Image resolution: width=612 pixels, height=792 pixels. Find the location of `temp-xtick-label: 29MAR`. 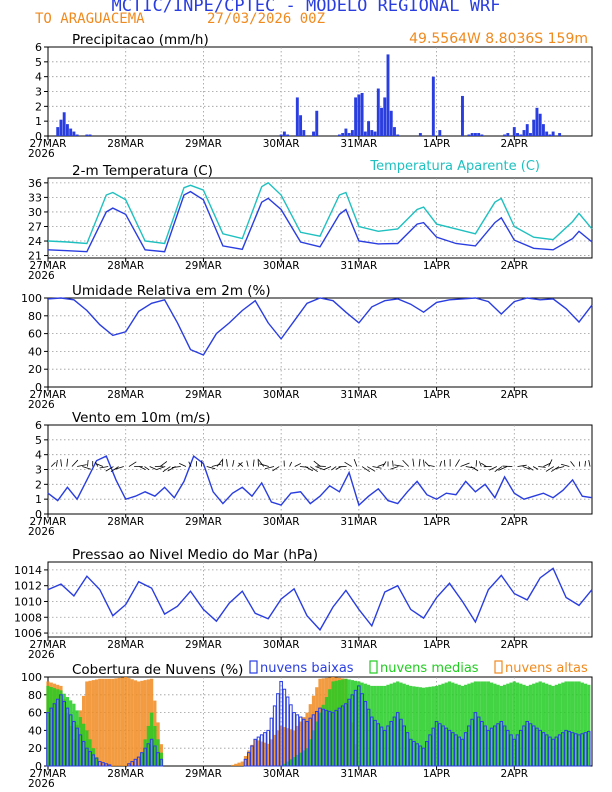

temp-xtick-label: 29MAR is located at coordinates (203, 266).